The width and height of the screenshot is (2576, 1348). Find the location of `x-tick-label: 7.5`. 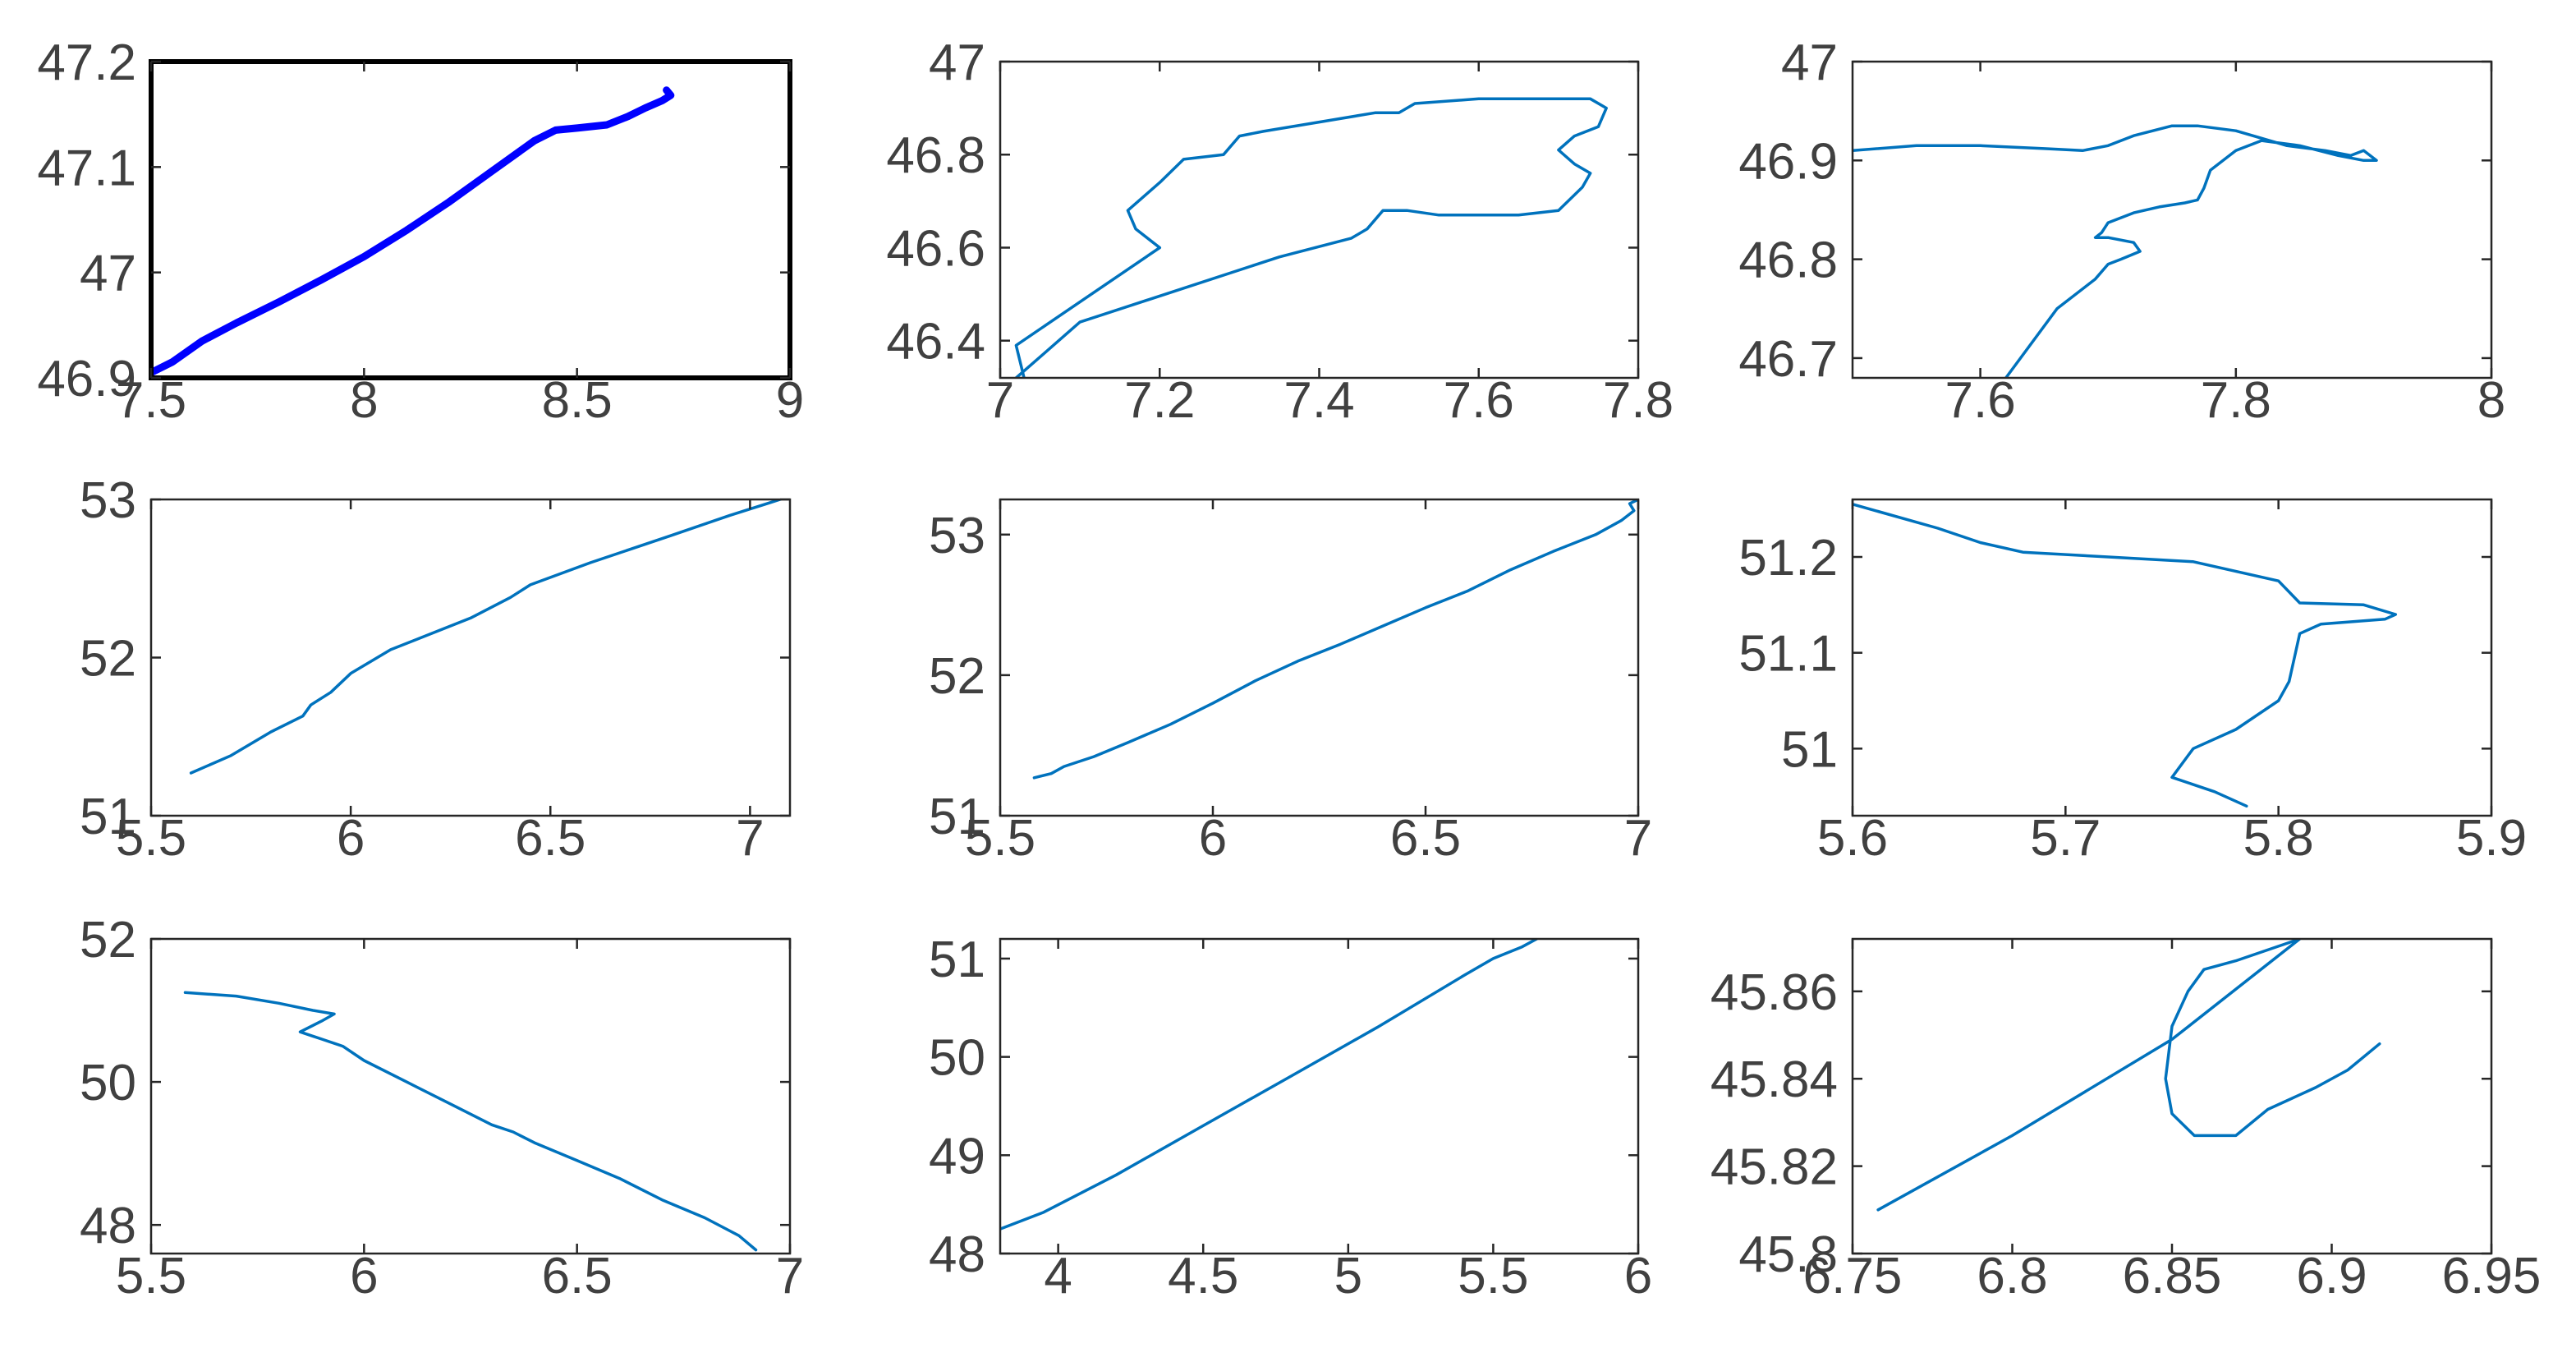

x-tick-label: 7.5 is located at coordinates (151, 400).